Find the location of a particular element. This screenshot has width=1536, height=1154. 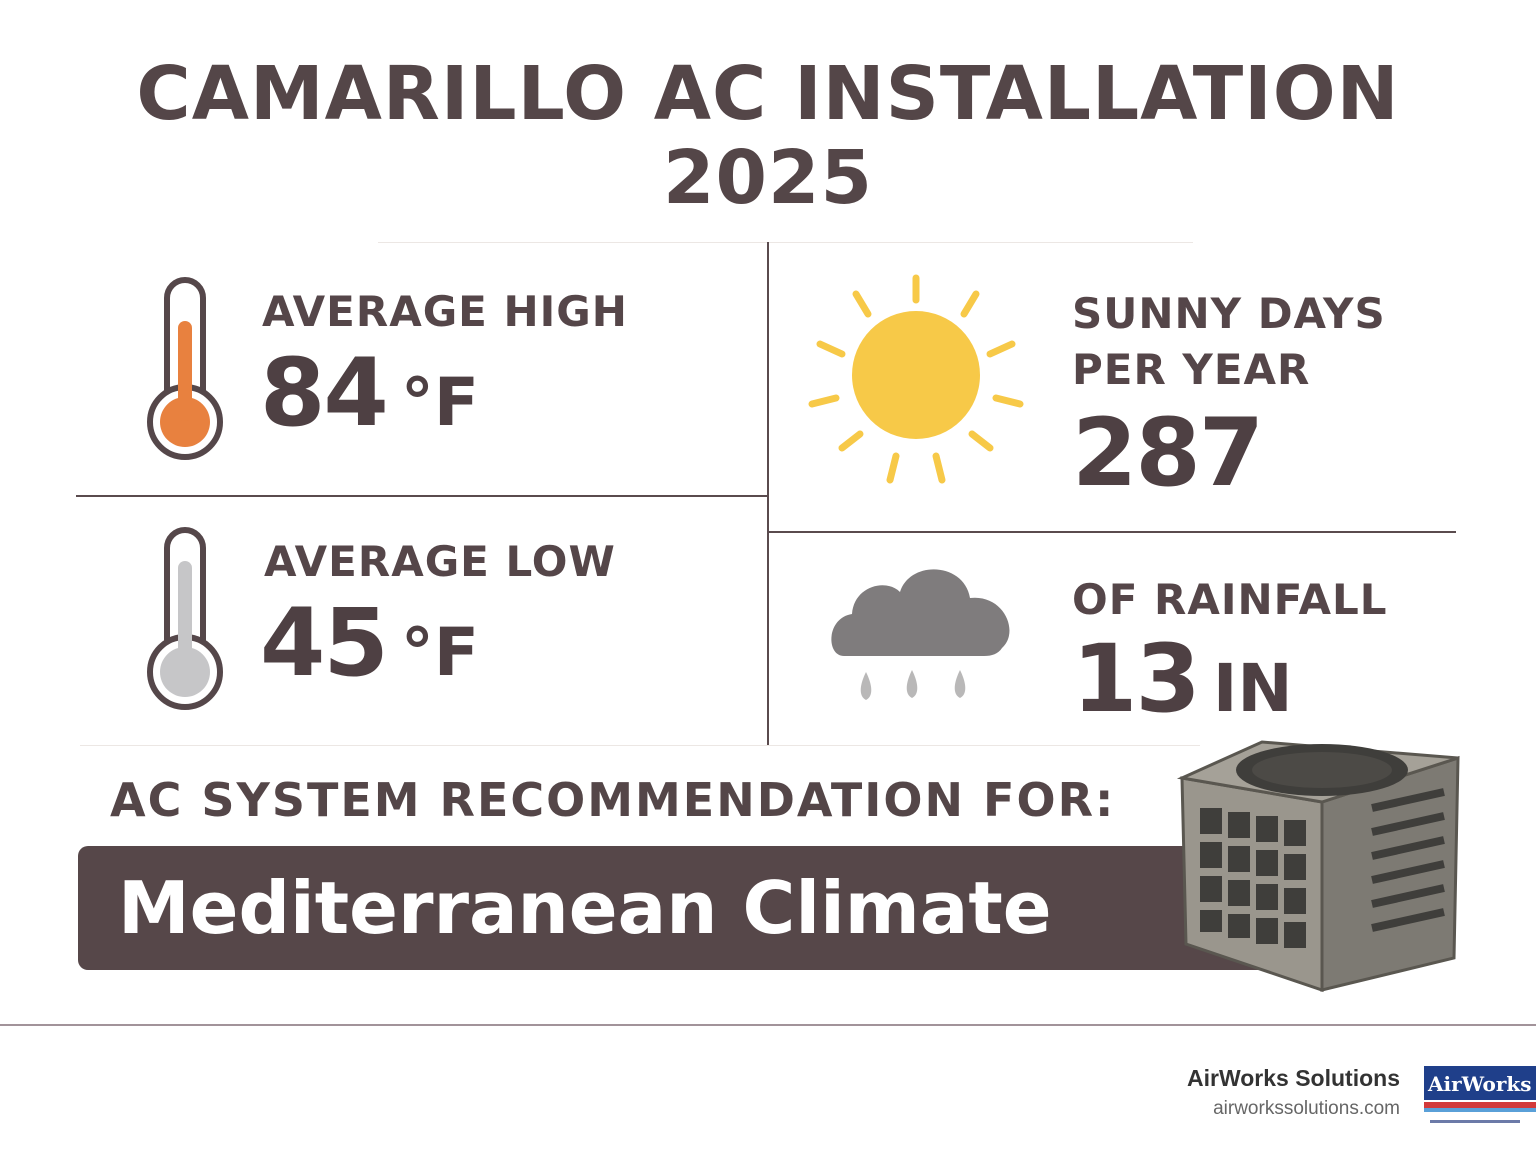

sunny-days-label: SUNNY DAYS PER YEAR is located at coordinates (1229, 342).